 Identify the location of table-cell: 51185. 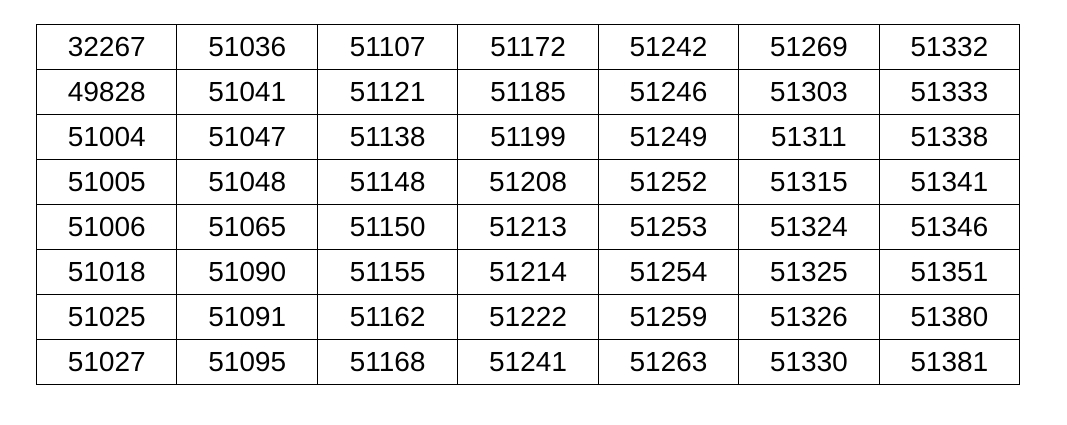
(528, 92).